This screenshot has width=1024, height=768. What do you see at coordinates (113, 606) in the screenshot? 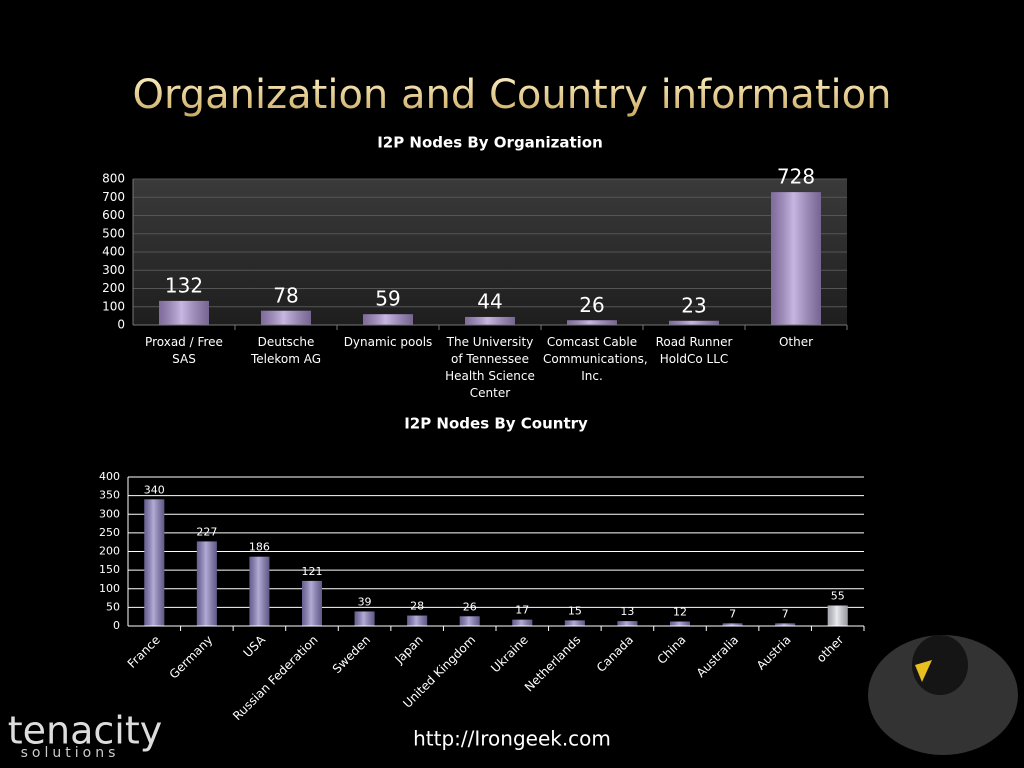
I see `y-tick-label: 50` at bounding box center [113, 606].